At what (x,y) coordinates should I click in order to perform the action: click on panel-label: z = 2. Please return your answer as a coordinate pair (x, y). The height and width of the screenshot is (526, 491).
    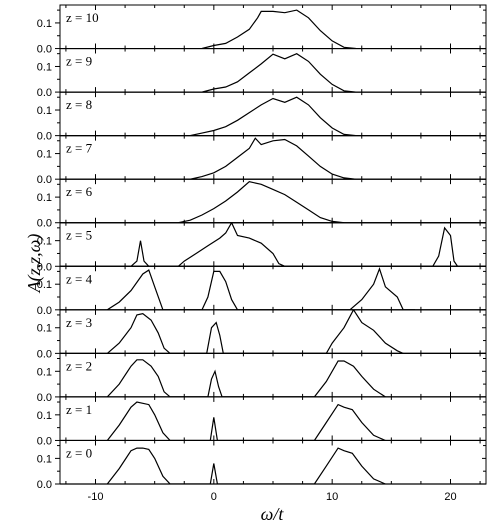
    Looking at the image, I should click on (79, 365).